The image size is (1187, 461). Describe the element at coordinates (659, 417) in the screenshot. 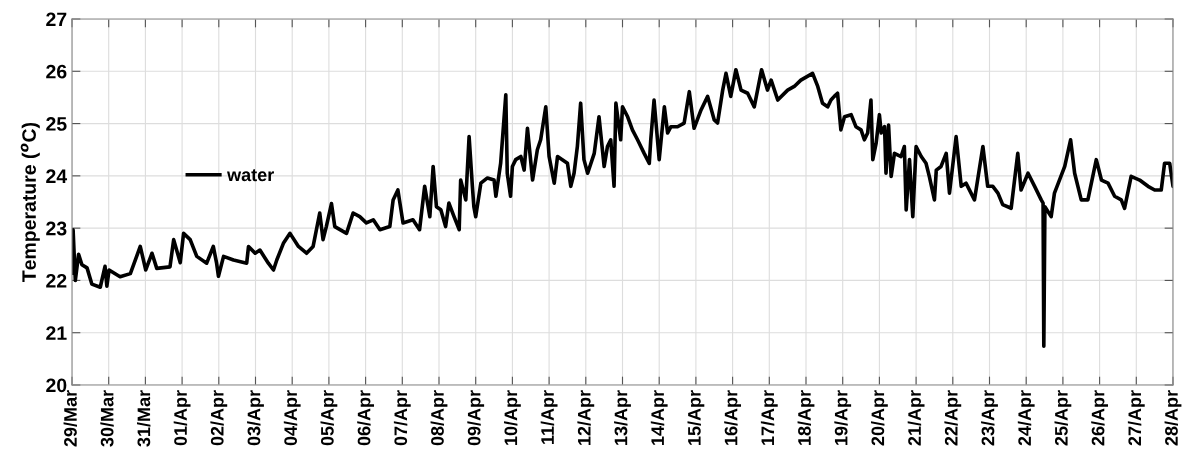

I see `x-tick-label: 14/Apr` at that location.